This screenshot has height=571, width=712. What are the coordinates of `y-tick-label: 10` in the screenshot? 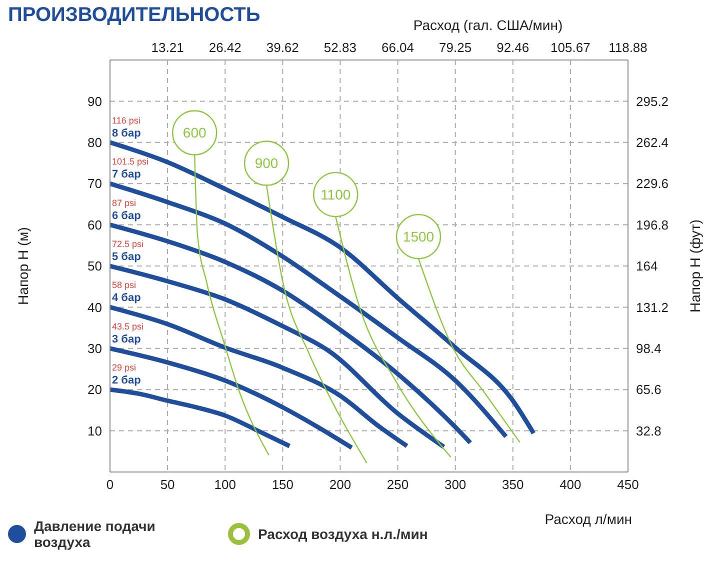 It's located at (95, 430).